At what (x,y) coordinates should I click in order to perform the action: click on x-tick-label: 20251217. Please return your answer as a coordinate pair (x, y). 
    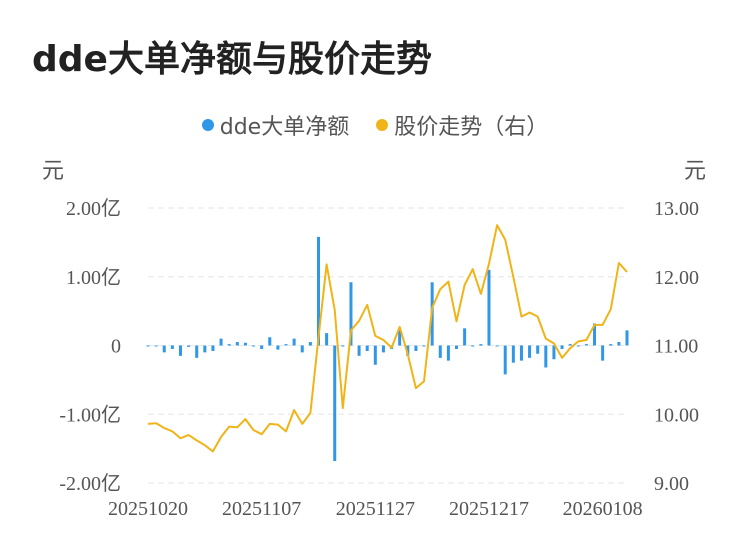
    Looking at the image, I should click on (489, 509).